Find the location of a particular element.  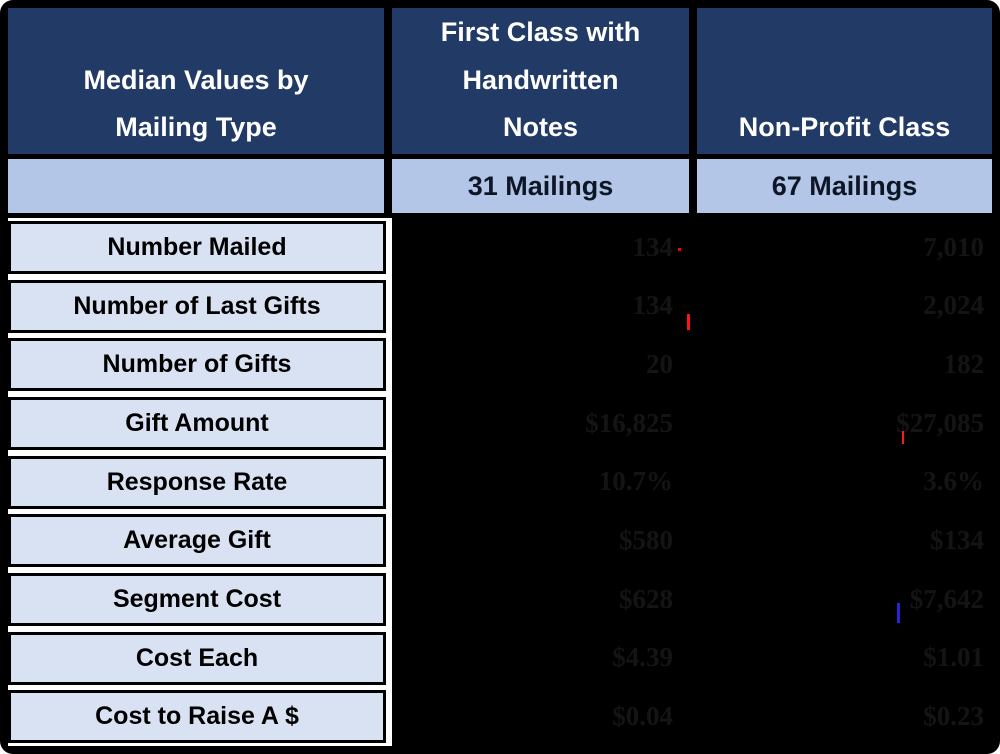

subheader-cell-first-class-count: 31 Mailings is located at coordinates (540, 186).